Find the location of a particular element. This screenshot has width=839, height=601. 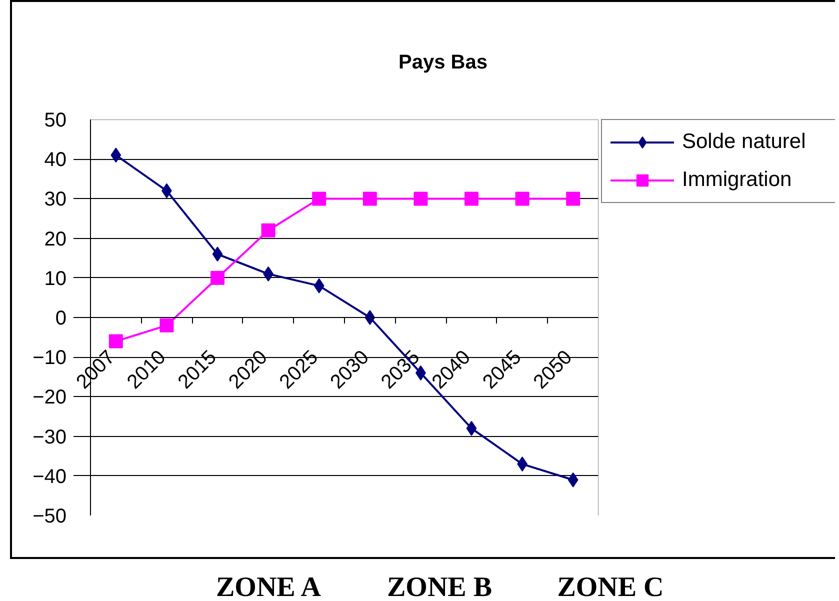

y-tick-label: −10 is located at coordinates (49, 358).